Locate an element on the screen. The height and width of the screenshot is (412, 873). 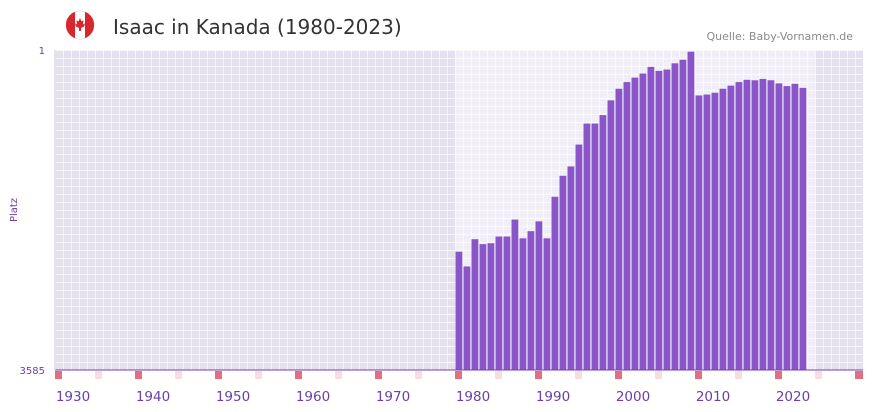
y-tick-label-bottom: 3585 is located at coordinates (32, 371).